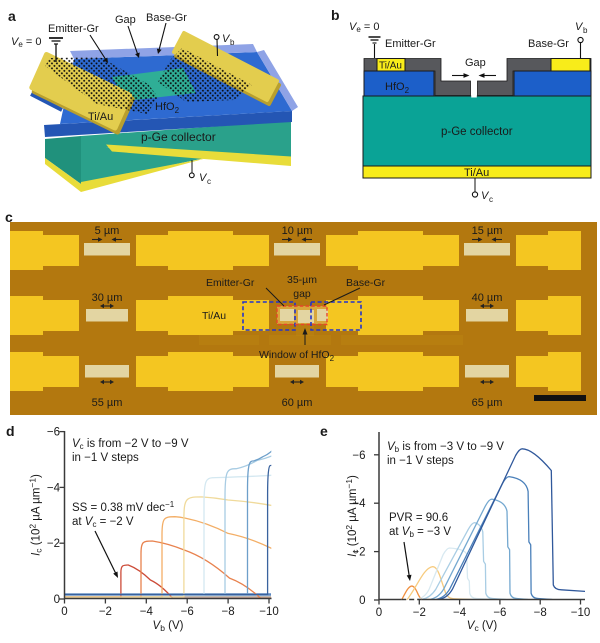 The width and height of the screenshot is (600, 643). I want to click on svg-text: e, so click(324, 431).